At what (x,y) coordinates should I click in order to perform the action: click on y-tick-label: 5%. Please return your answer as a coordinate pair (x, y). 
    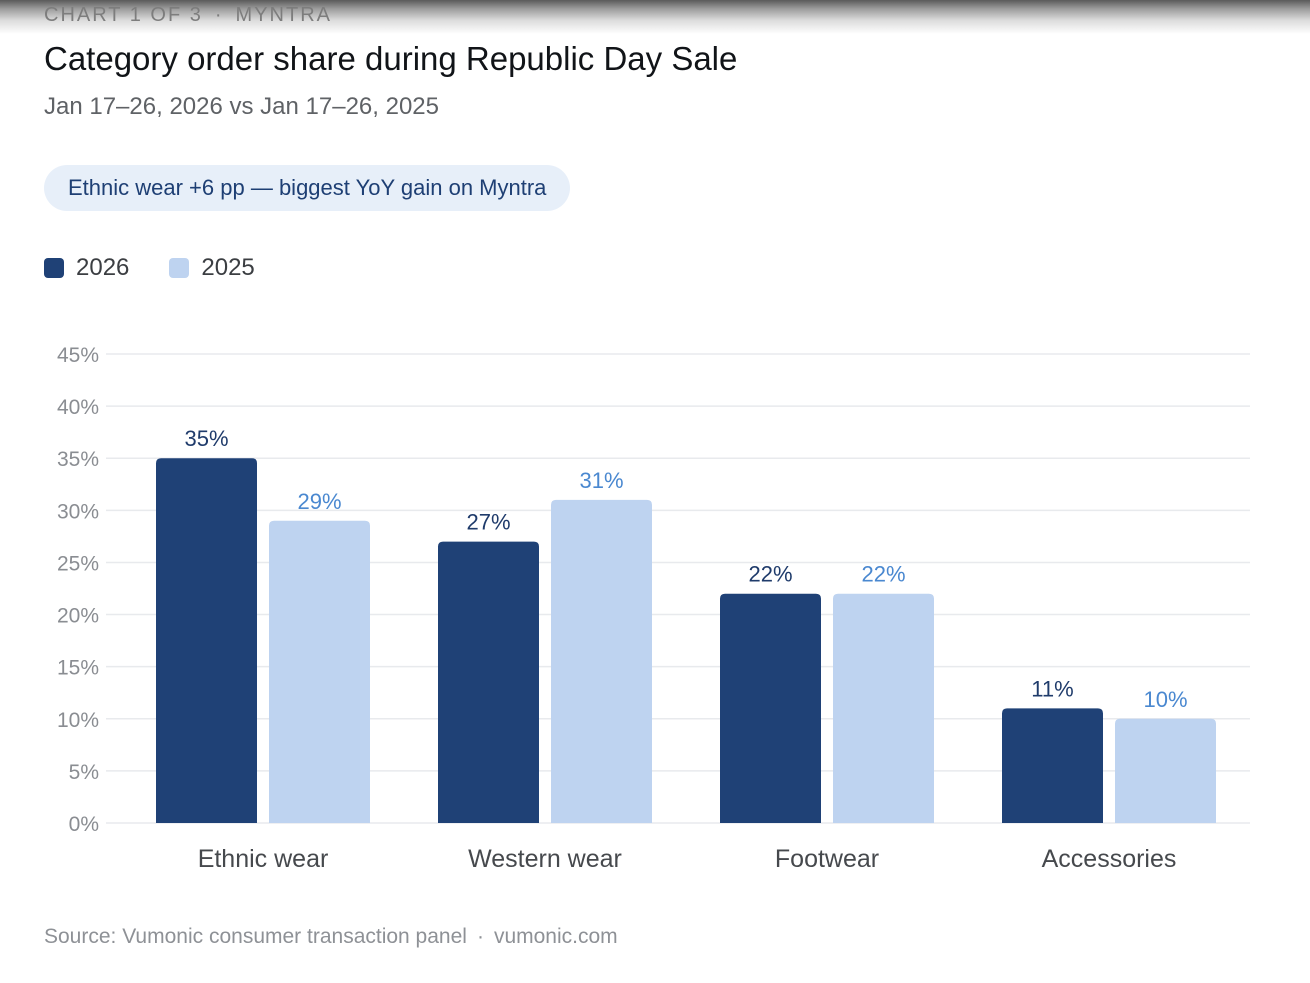
    Looking at the image, I should click on (84, 772).